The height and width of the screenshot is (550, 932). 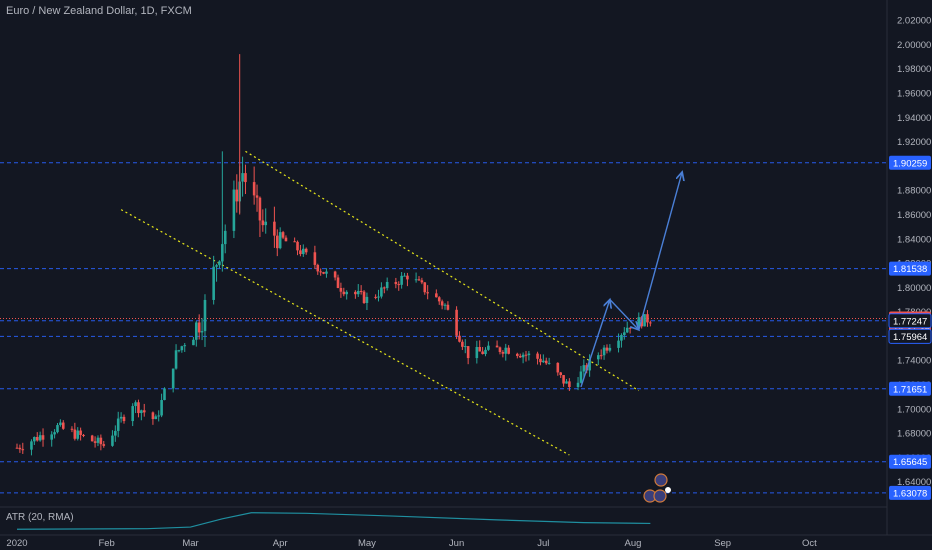 I want to click on atr-pane, so click(x=333, y=521).